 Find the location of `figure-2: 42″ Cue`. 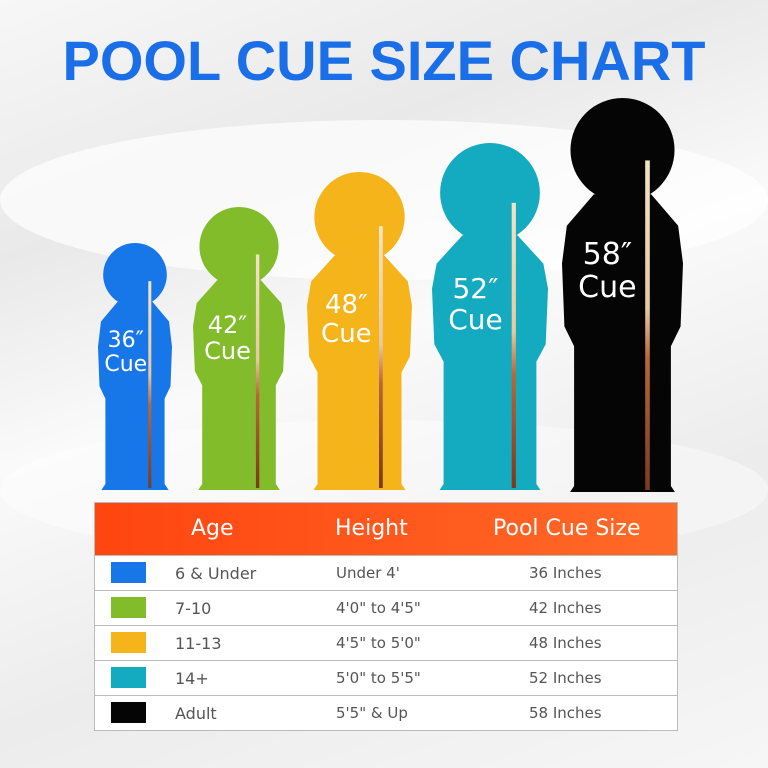

figure-2: 42″ Cue is located at coordinates (239, 348).